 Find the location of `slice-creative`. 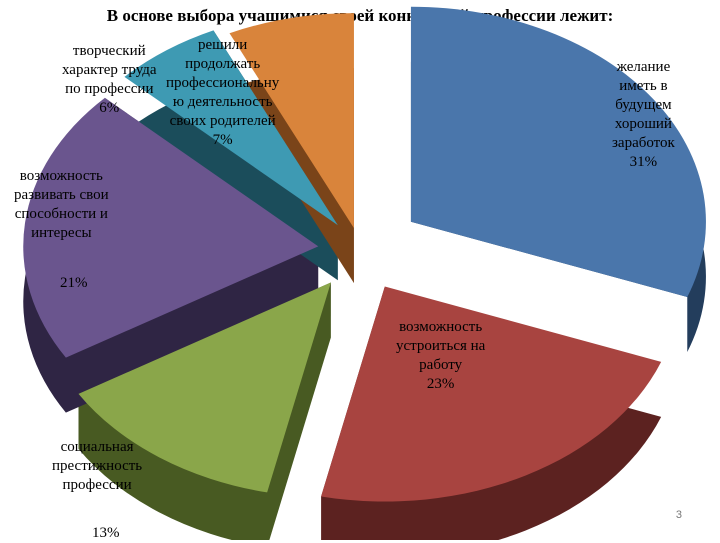

slice-creative is located at coordinates (231, 128).